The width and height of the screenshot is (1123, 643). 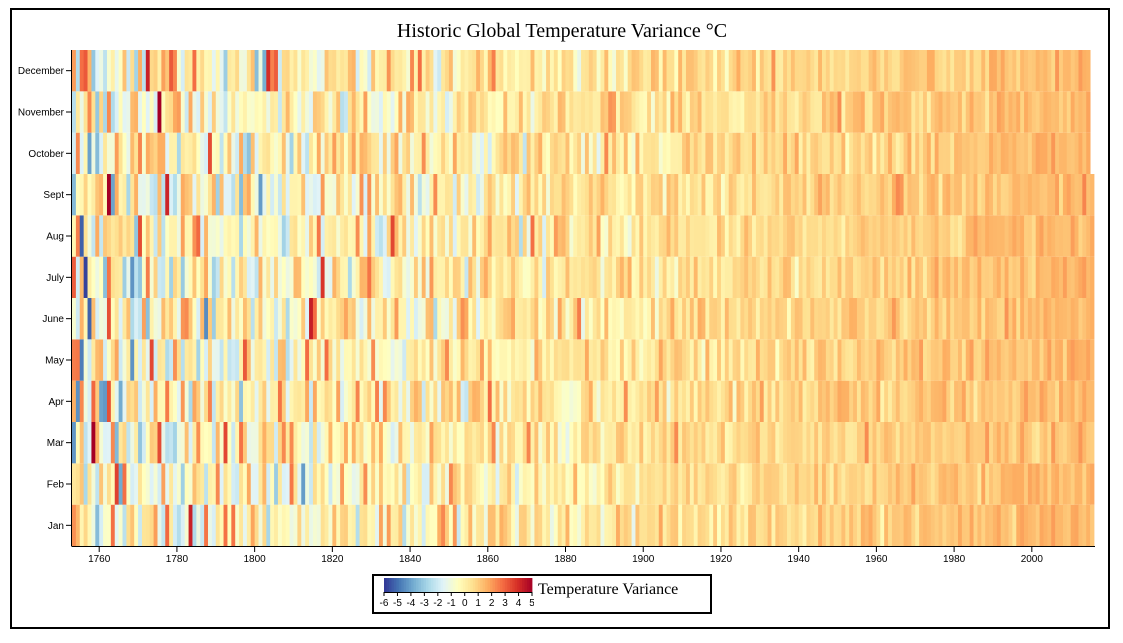 What do you see at coordinates (562, 31) in the screenshot?
I see `chart-title: Historic Global Temperature Variance °C` at bounding box center [562, 31].